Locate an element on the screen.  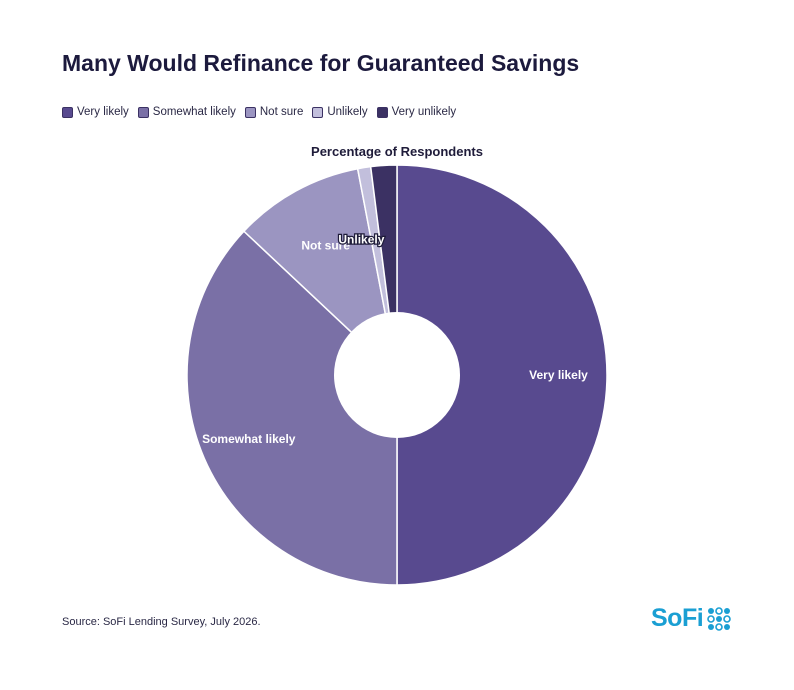
legend-item: Very likely is located at coordinates (95, 112).